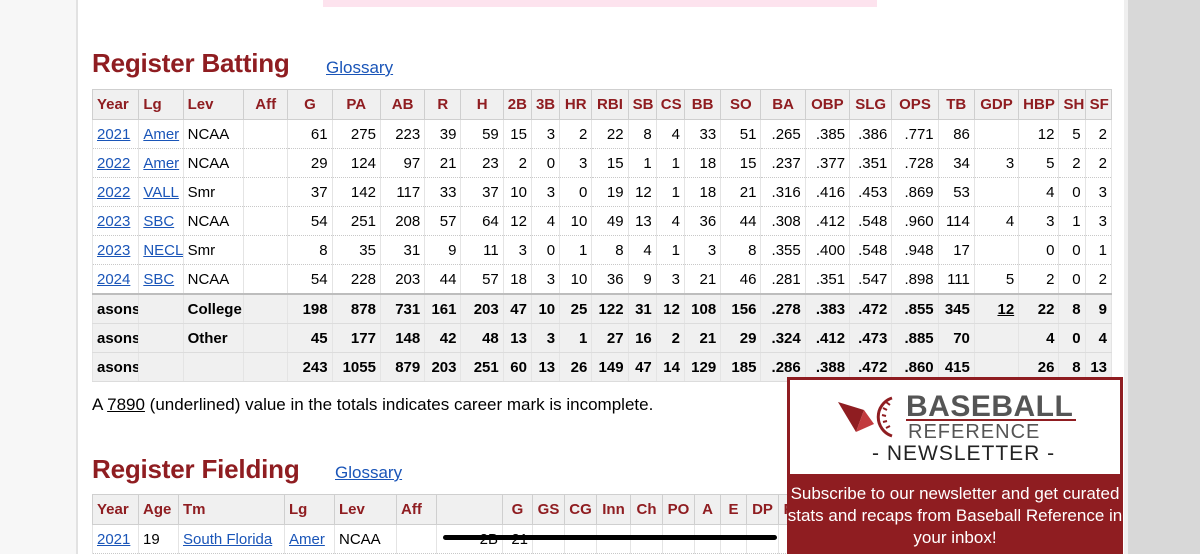  I want to click on table-cell: .355, so click(783, 250).